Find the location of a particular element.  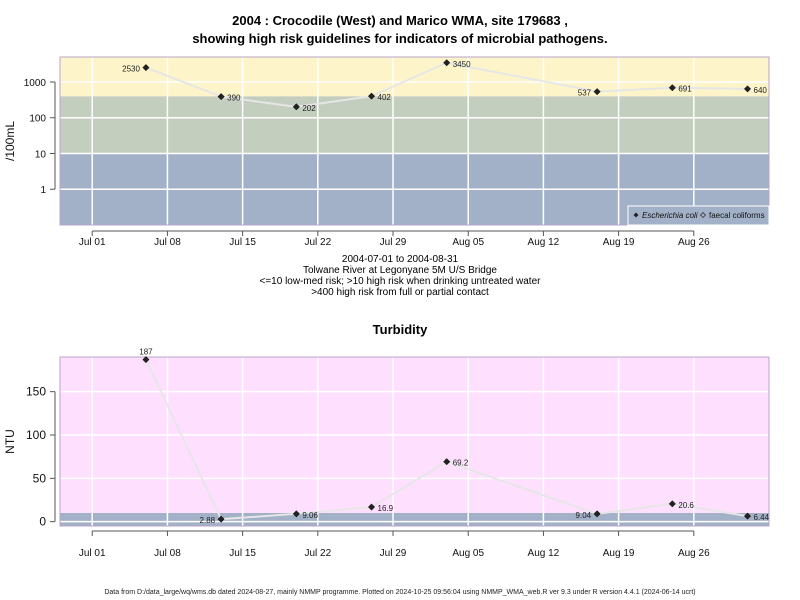

y-tick-label: 10 is located at coordinates (41, 154).